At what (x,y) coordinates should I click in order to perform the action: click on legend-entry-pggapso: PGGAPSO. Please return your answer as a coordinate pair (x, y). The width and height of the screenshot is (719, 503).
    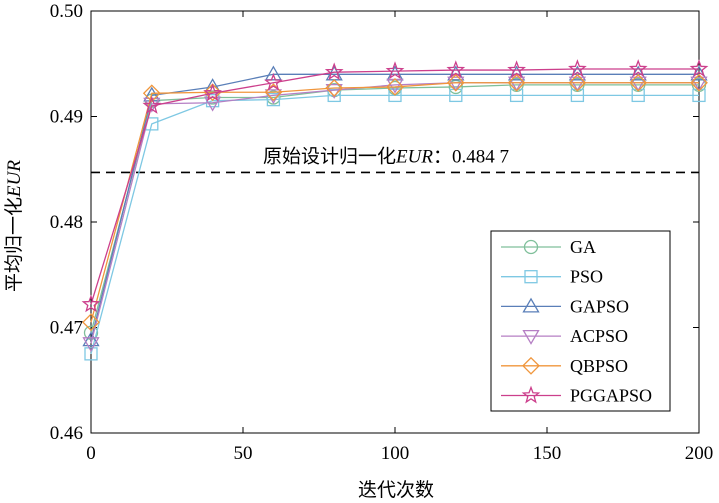
    Looking at the image, I should click on (576, 396).